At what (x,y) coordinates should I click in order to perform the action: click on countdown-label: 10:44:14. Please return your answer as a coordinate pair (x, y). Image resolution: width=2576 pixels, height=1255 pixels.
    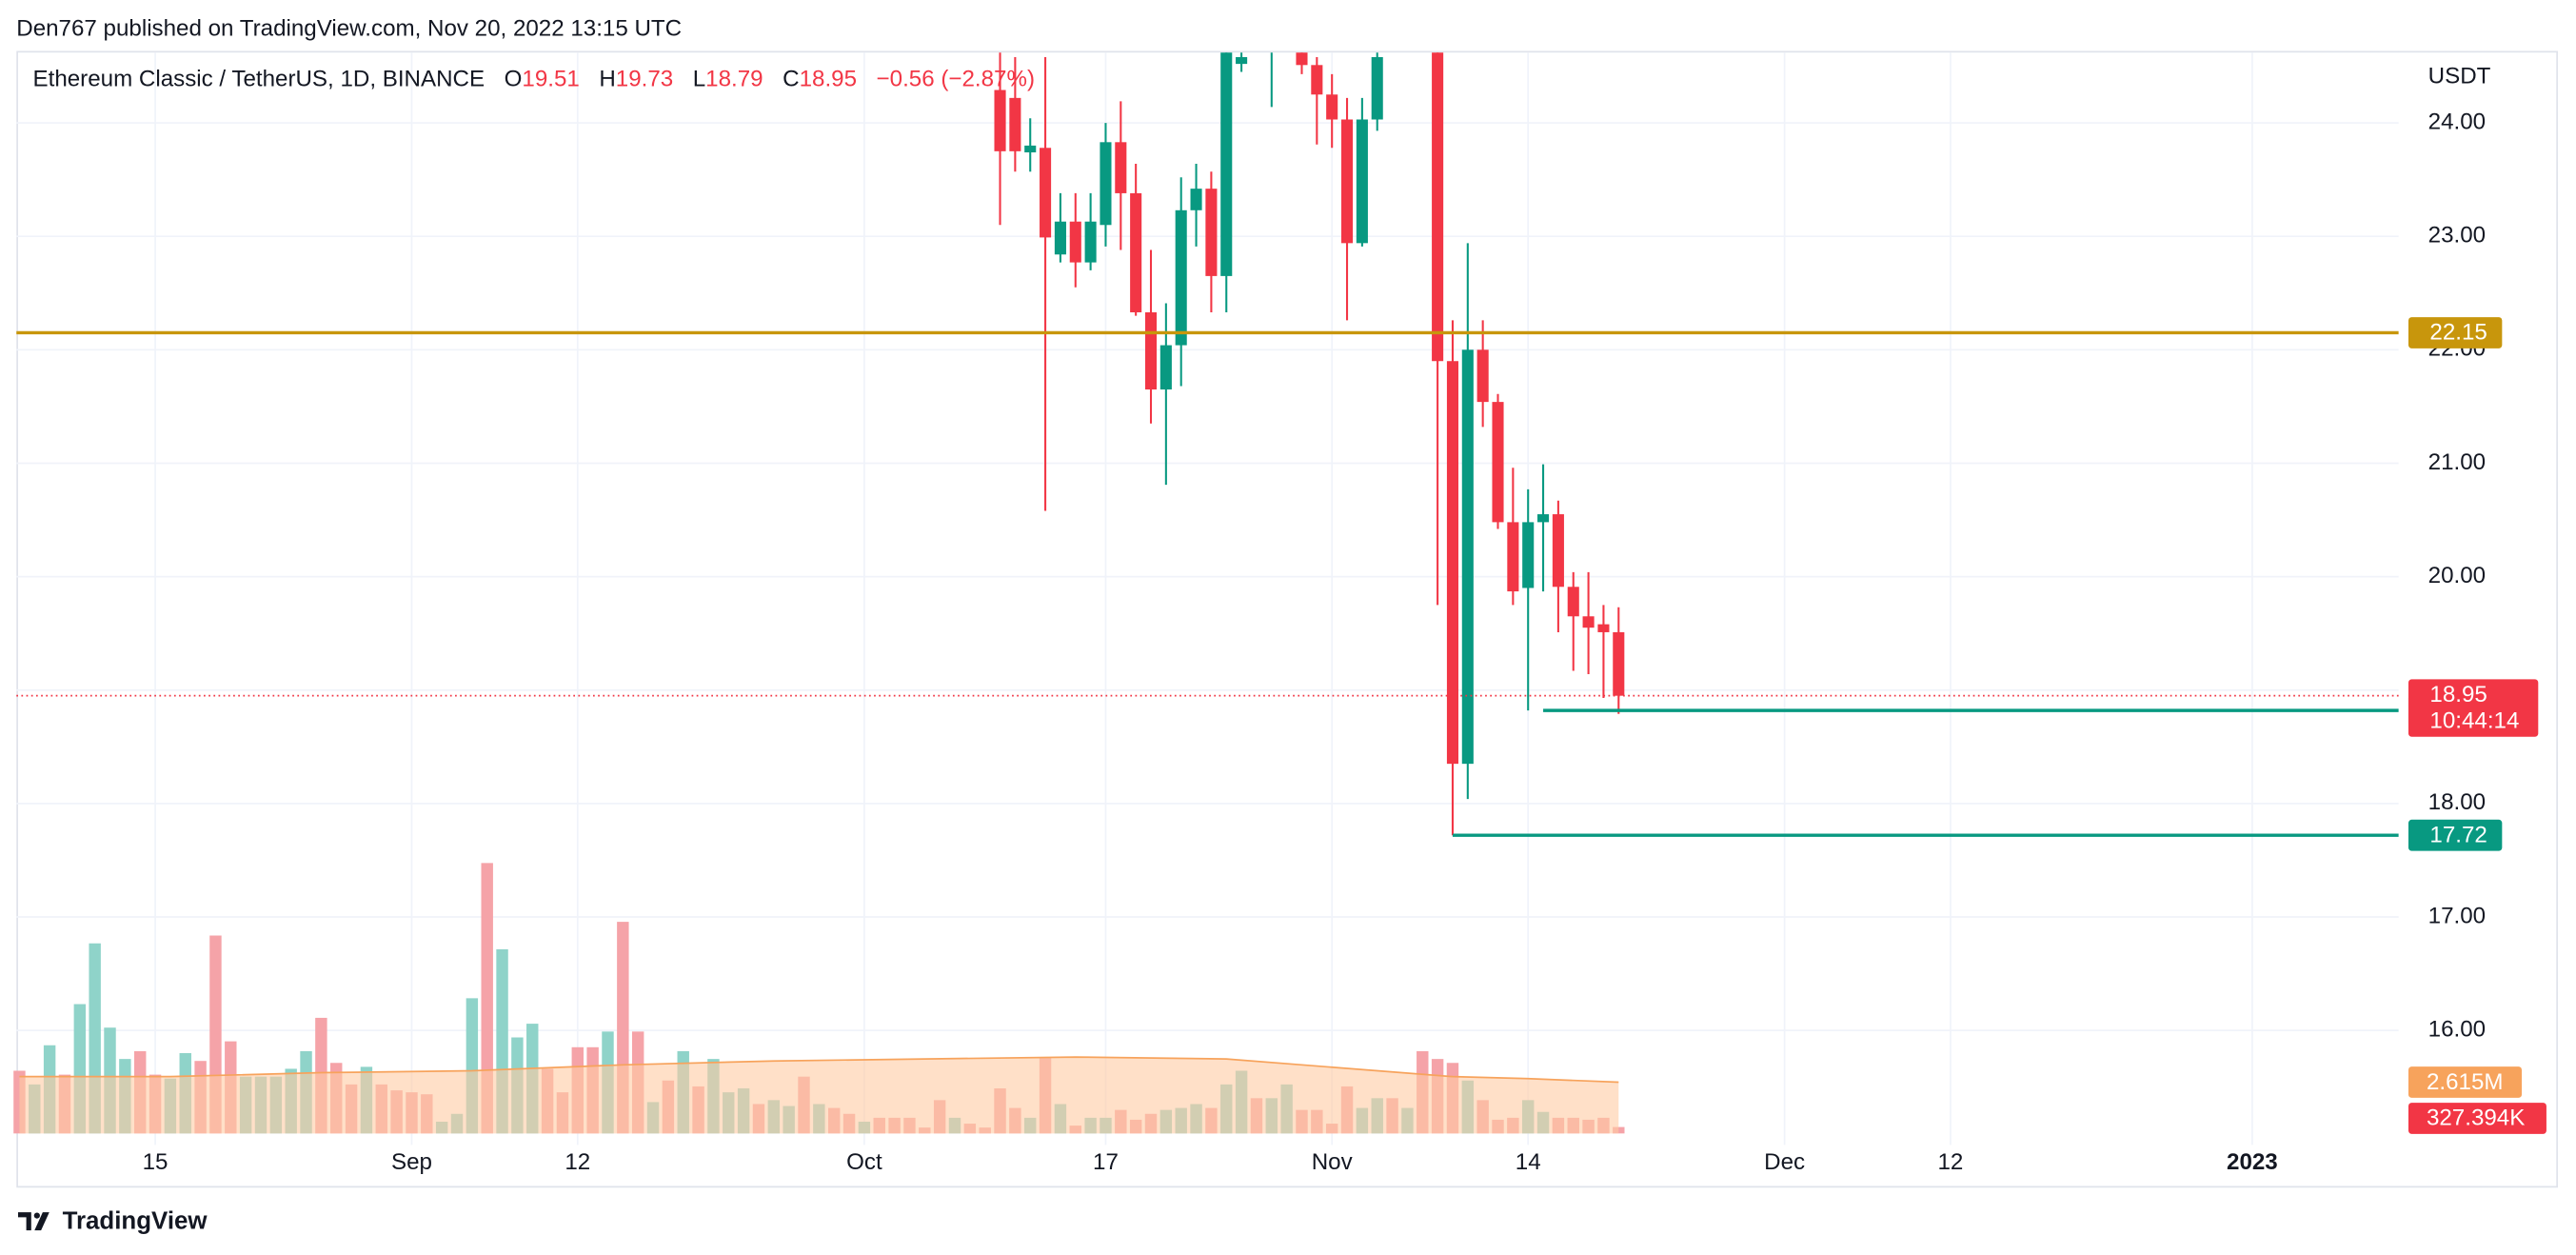
    Looking at the image, I should click on (2474, 721).